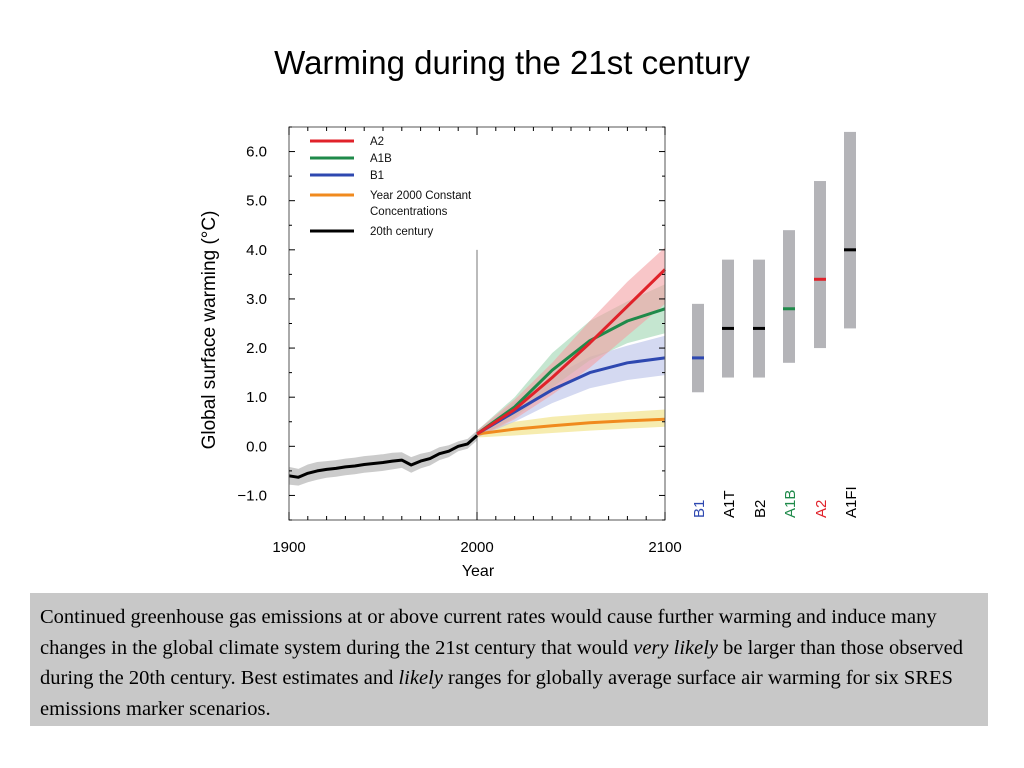  What do you see at coordinates (571, 426) in the screenshot?
I see `line-year-2000-constant-concentrations` at bounding box center [571, 426].